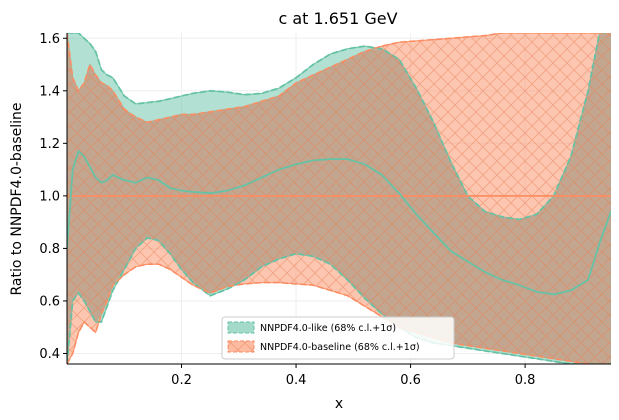 Image resolution: width=619 pixels, height=420 pixels. I want to click on y-tick-label: 0.6, so click(49, 301).